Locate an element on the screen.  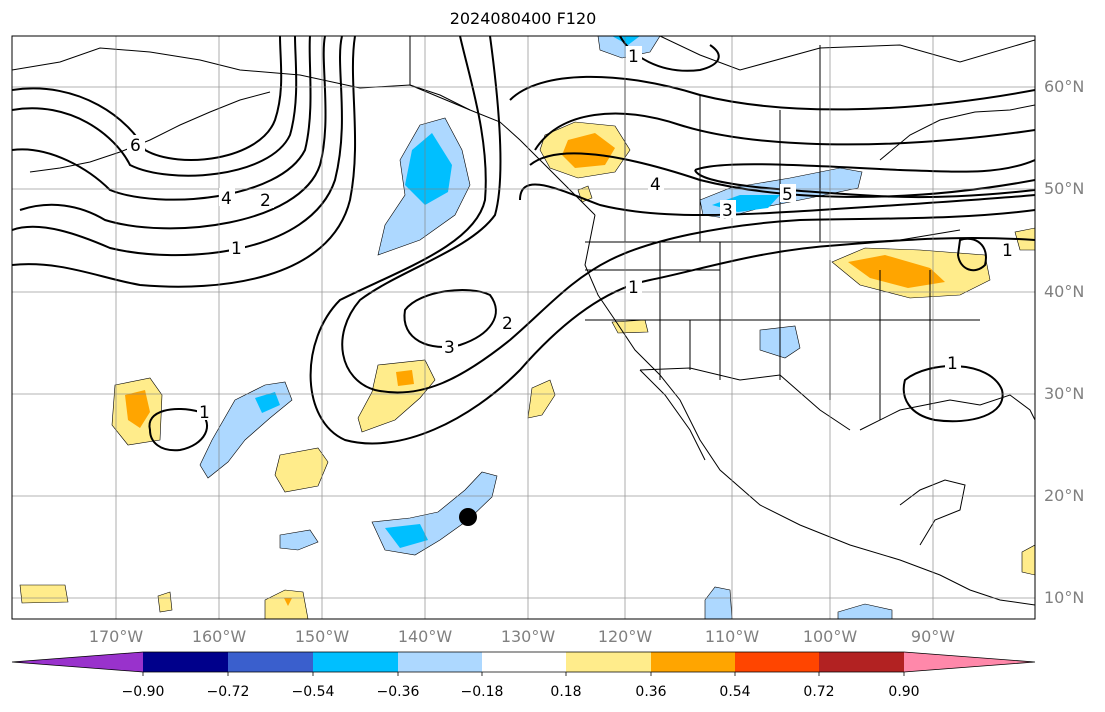
contour-label-pacific-2: 2 is located at coordinates (507, 324).